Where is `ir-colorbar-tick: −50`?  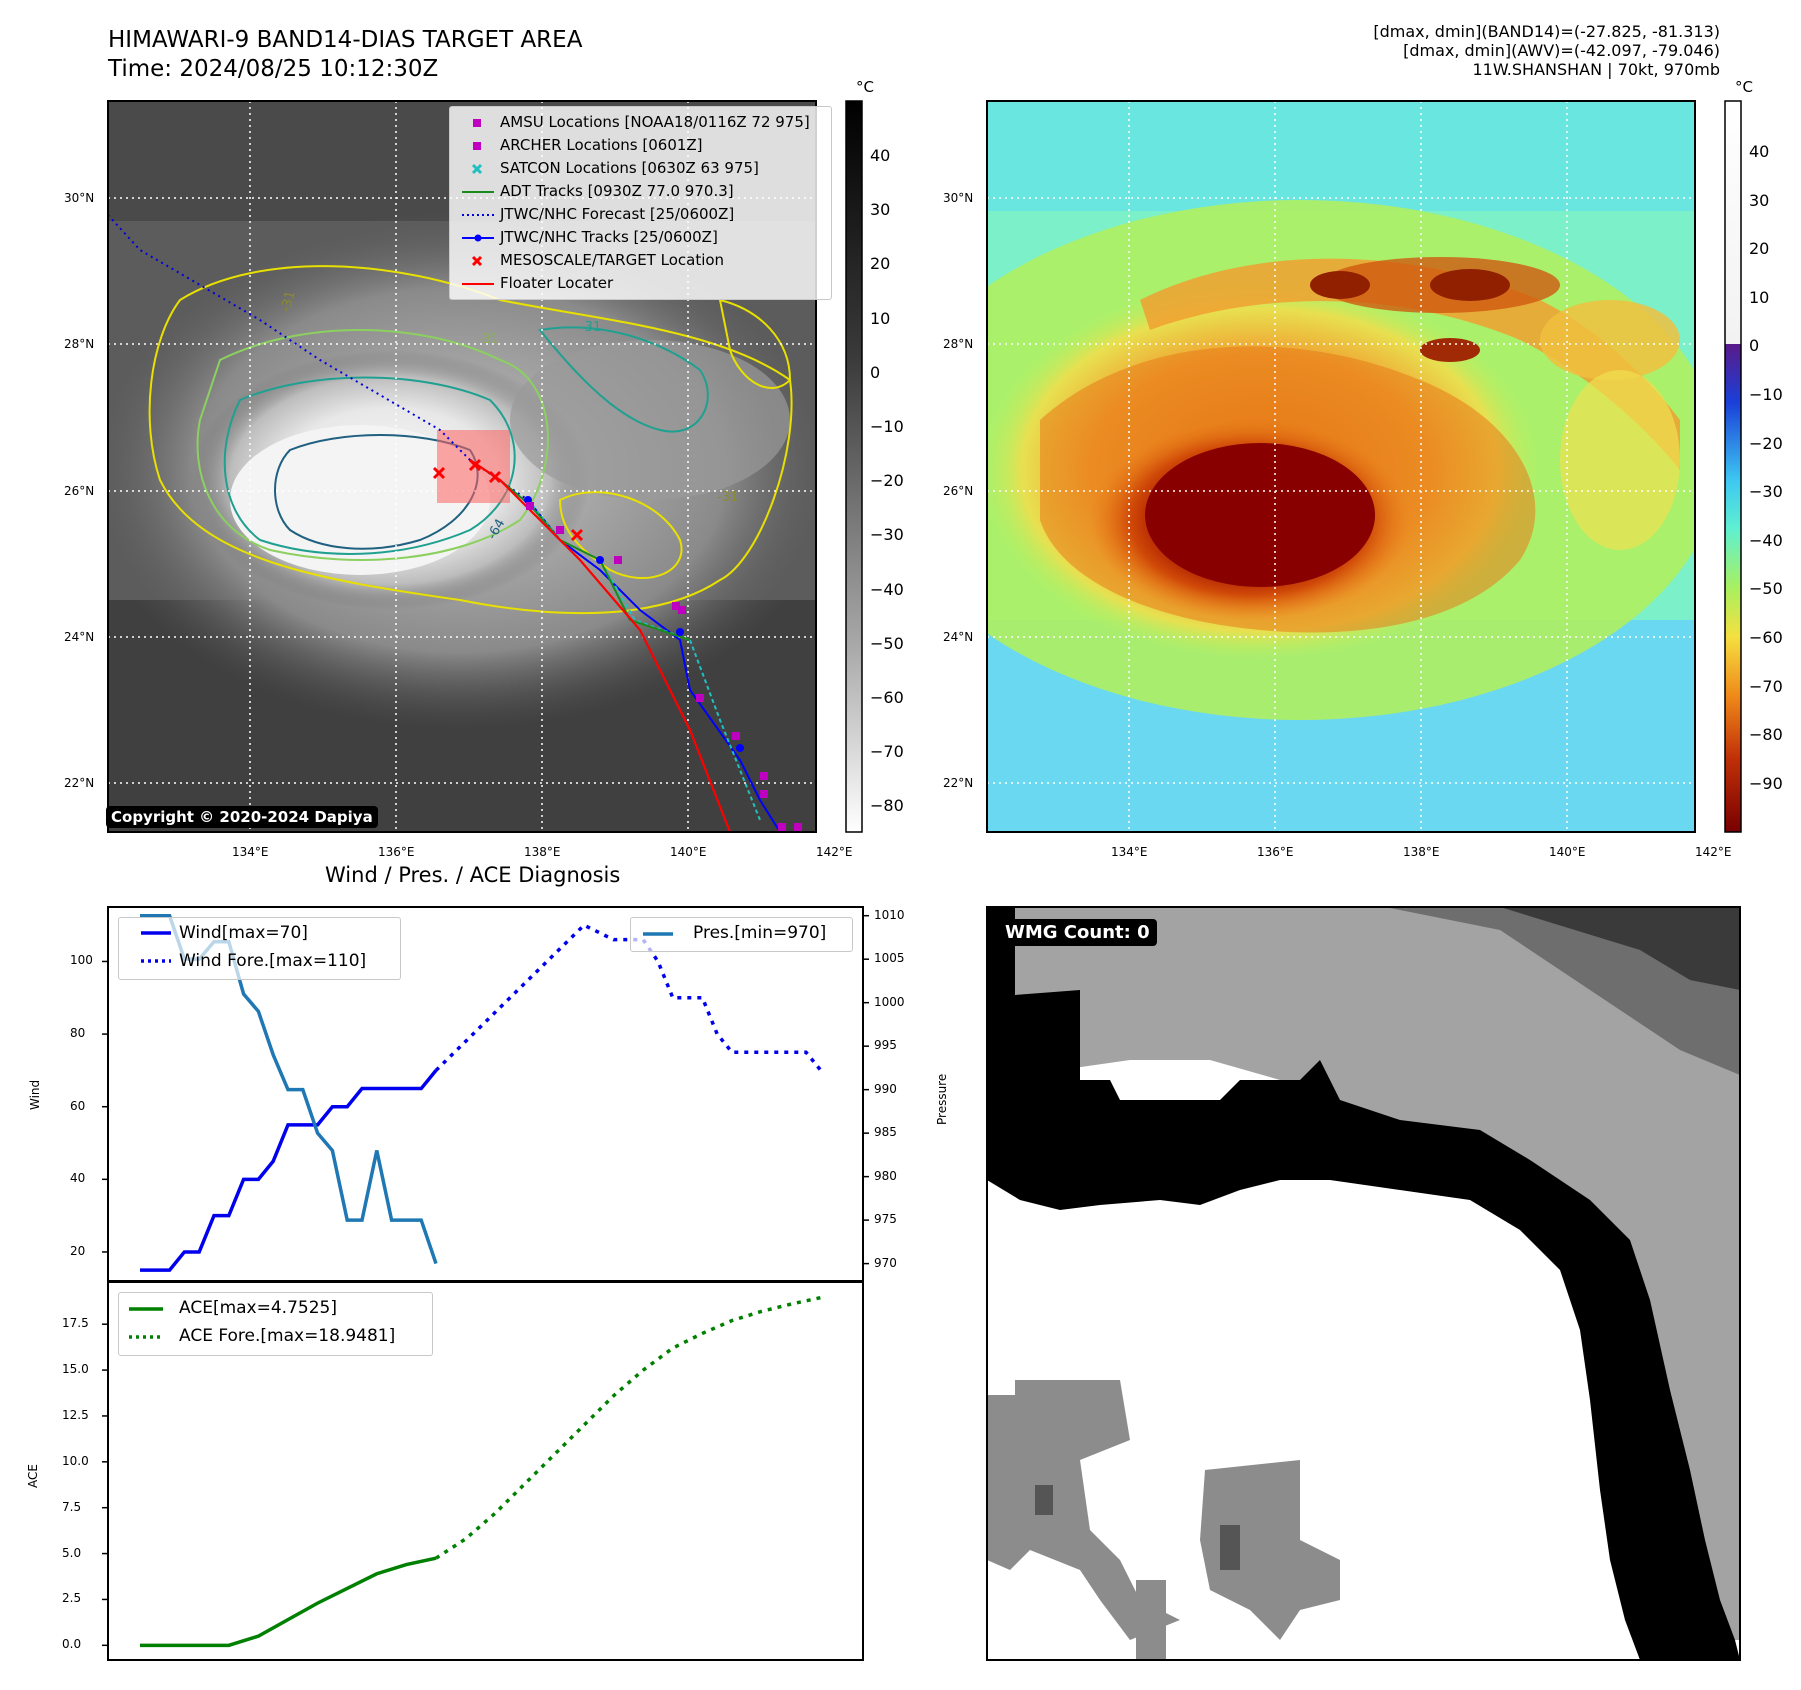
ir-colorbar-tick: −50 is located at coordinates (887, 643).